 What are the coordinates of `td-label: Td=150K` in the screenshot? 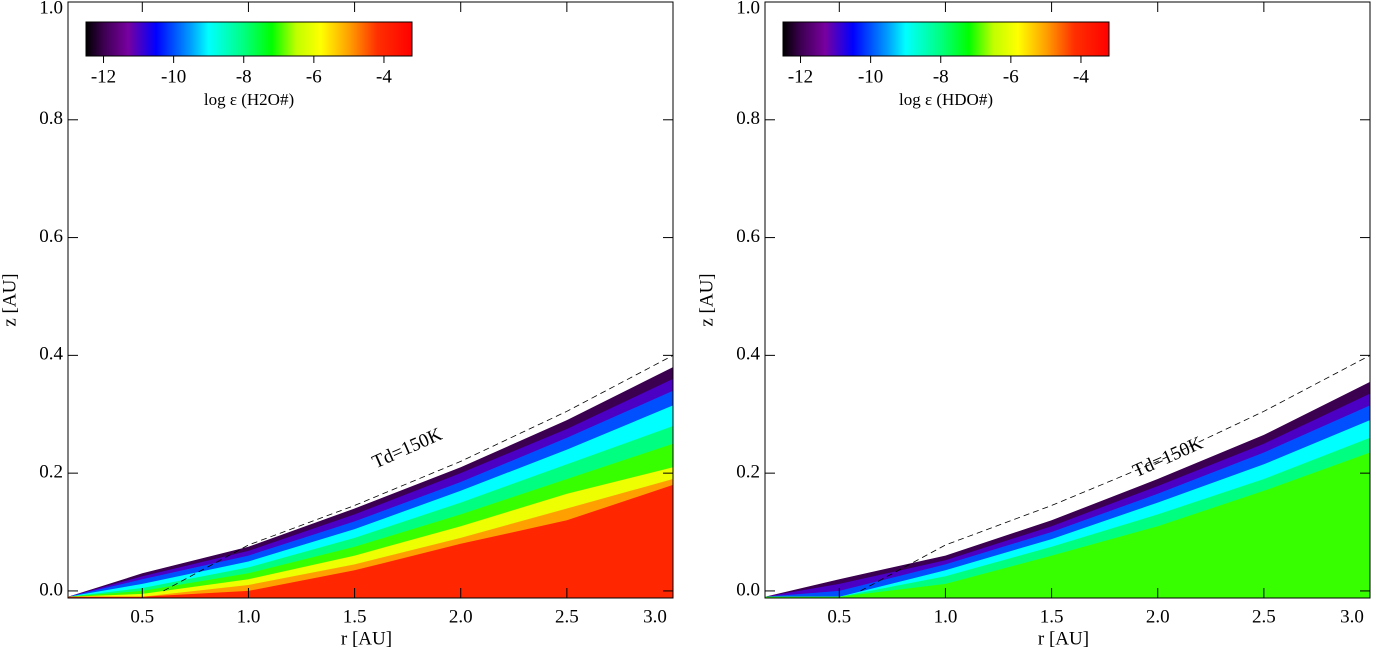 It's located at (407, 448).